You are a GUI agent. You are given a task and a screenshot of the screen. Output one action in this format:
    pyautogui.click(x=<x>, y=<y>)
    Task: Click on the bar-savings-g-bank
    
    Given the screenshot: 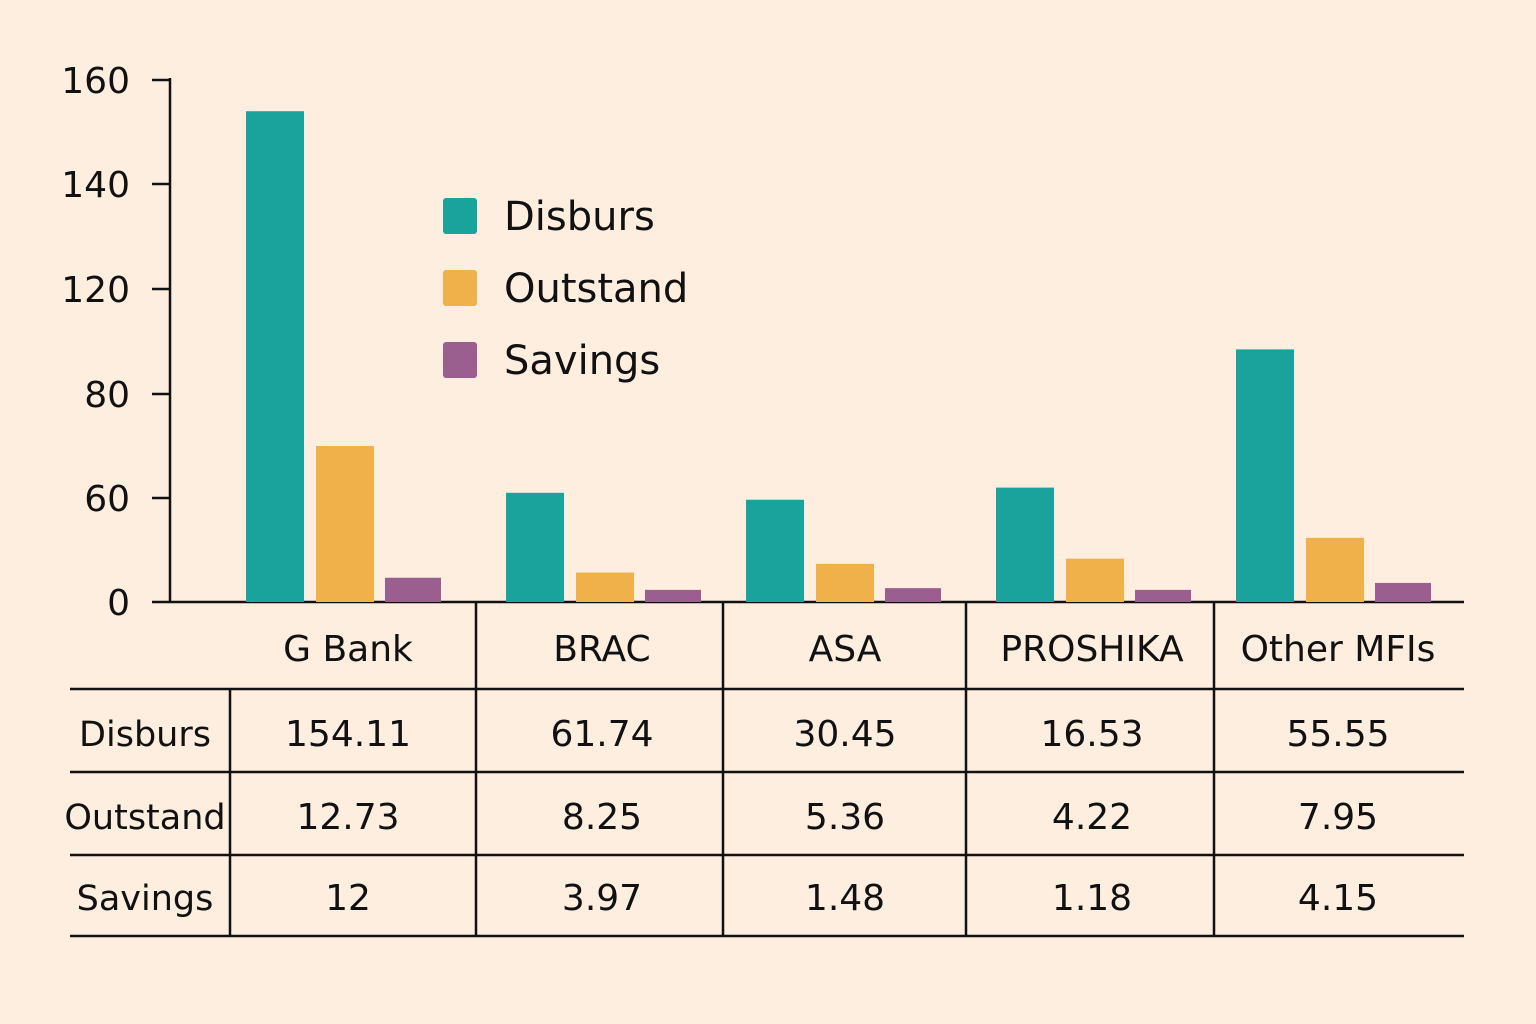 What is the action you would take?
    pyautogui.click(x=413, y=589)
    